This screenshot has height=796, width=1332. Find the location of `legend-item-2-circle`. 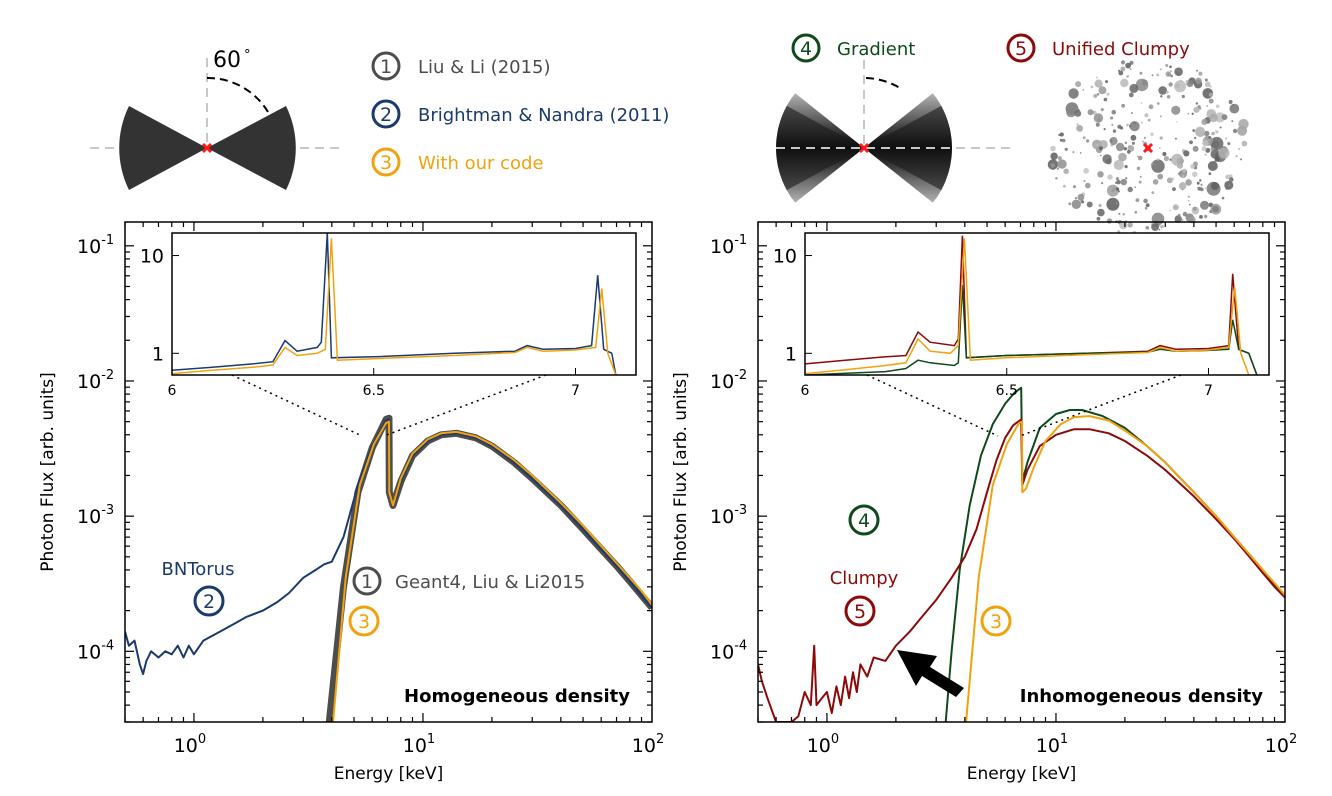

legend-item-2-circle is located at coordinates (386, 114).